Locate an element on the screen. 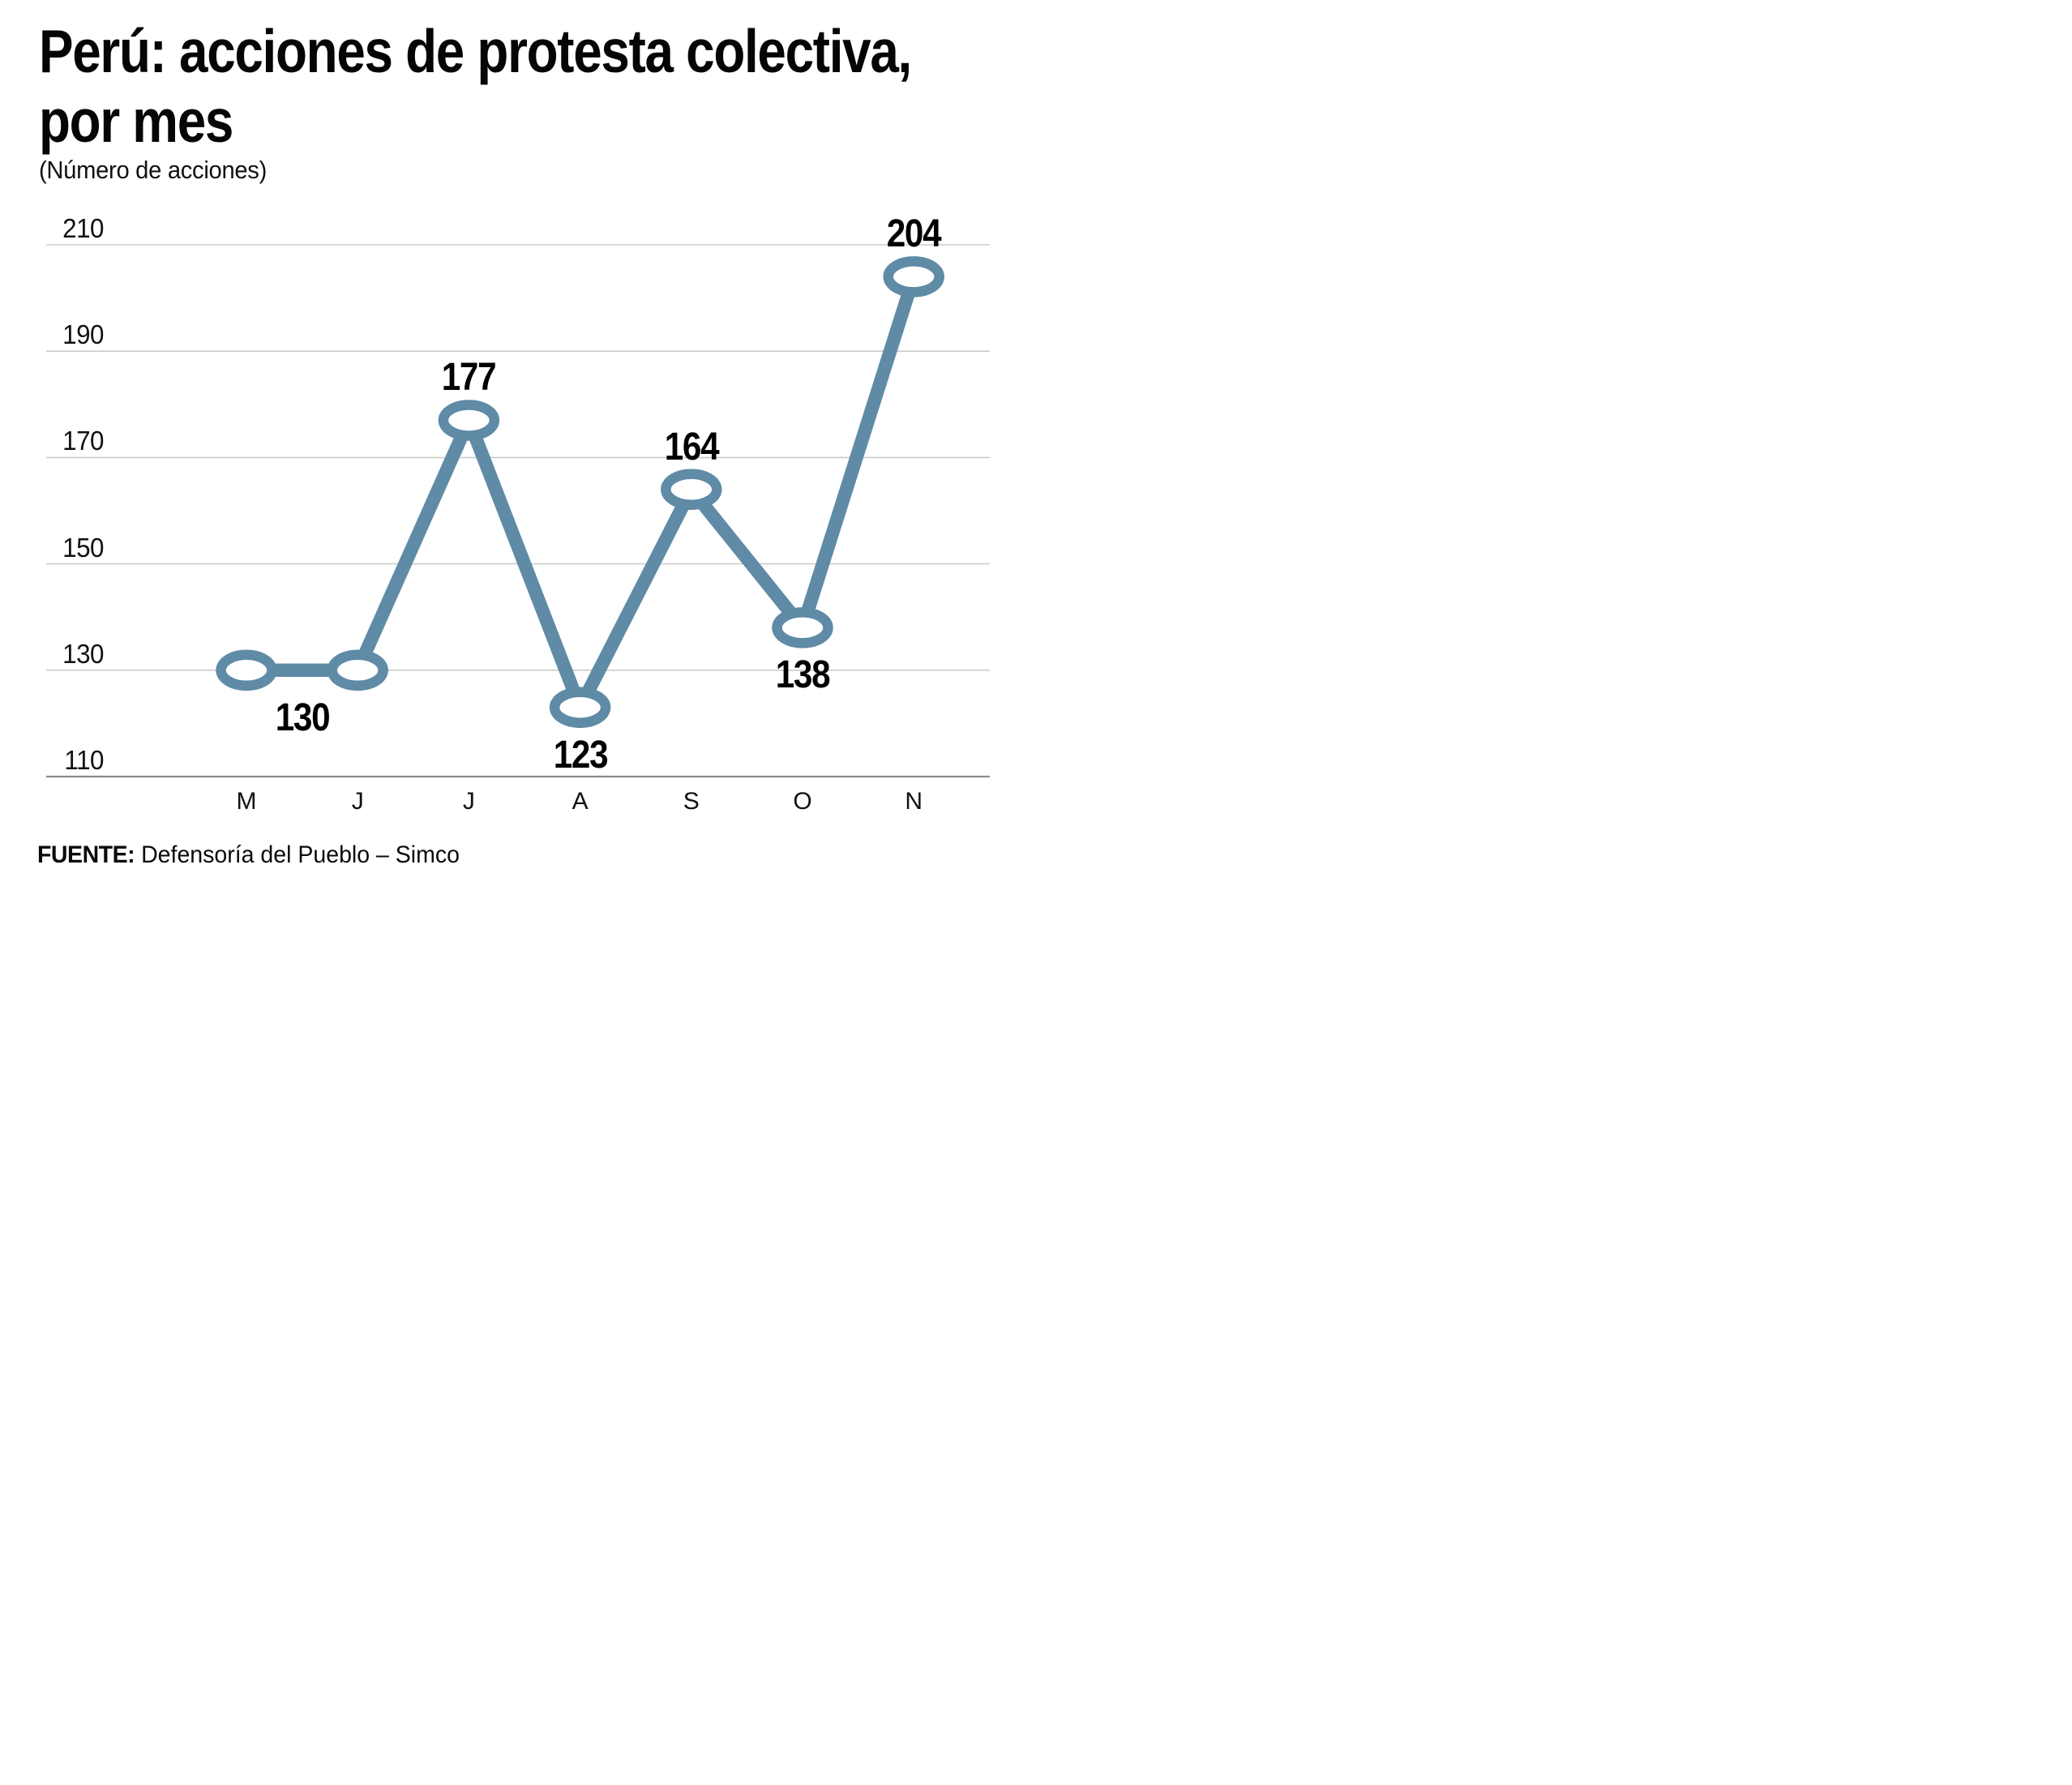 The height and width of the screenshot is (1785, 2072). source-line: FUENTE: Defensoría del Pueblo – Simco is located at coordinates (248, 855).